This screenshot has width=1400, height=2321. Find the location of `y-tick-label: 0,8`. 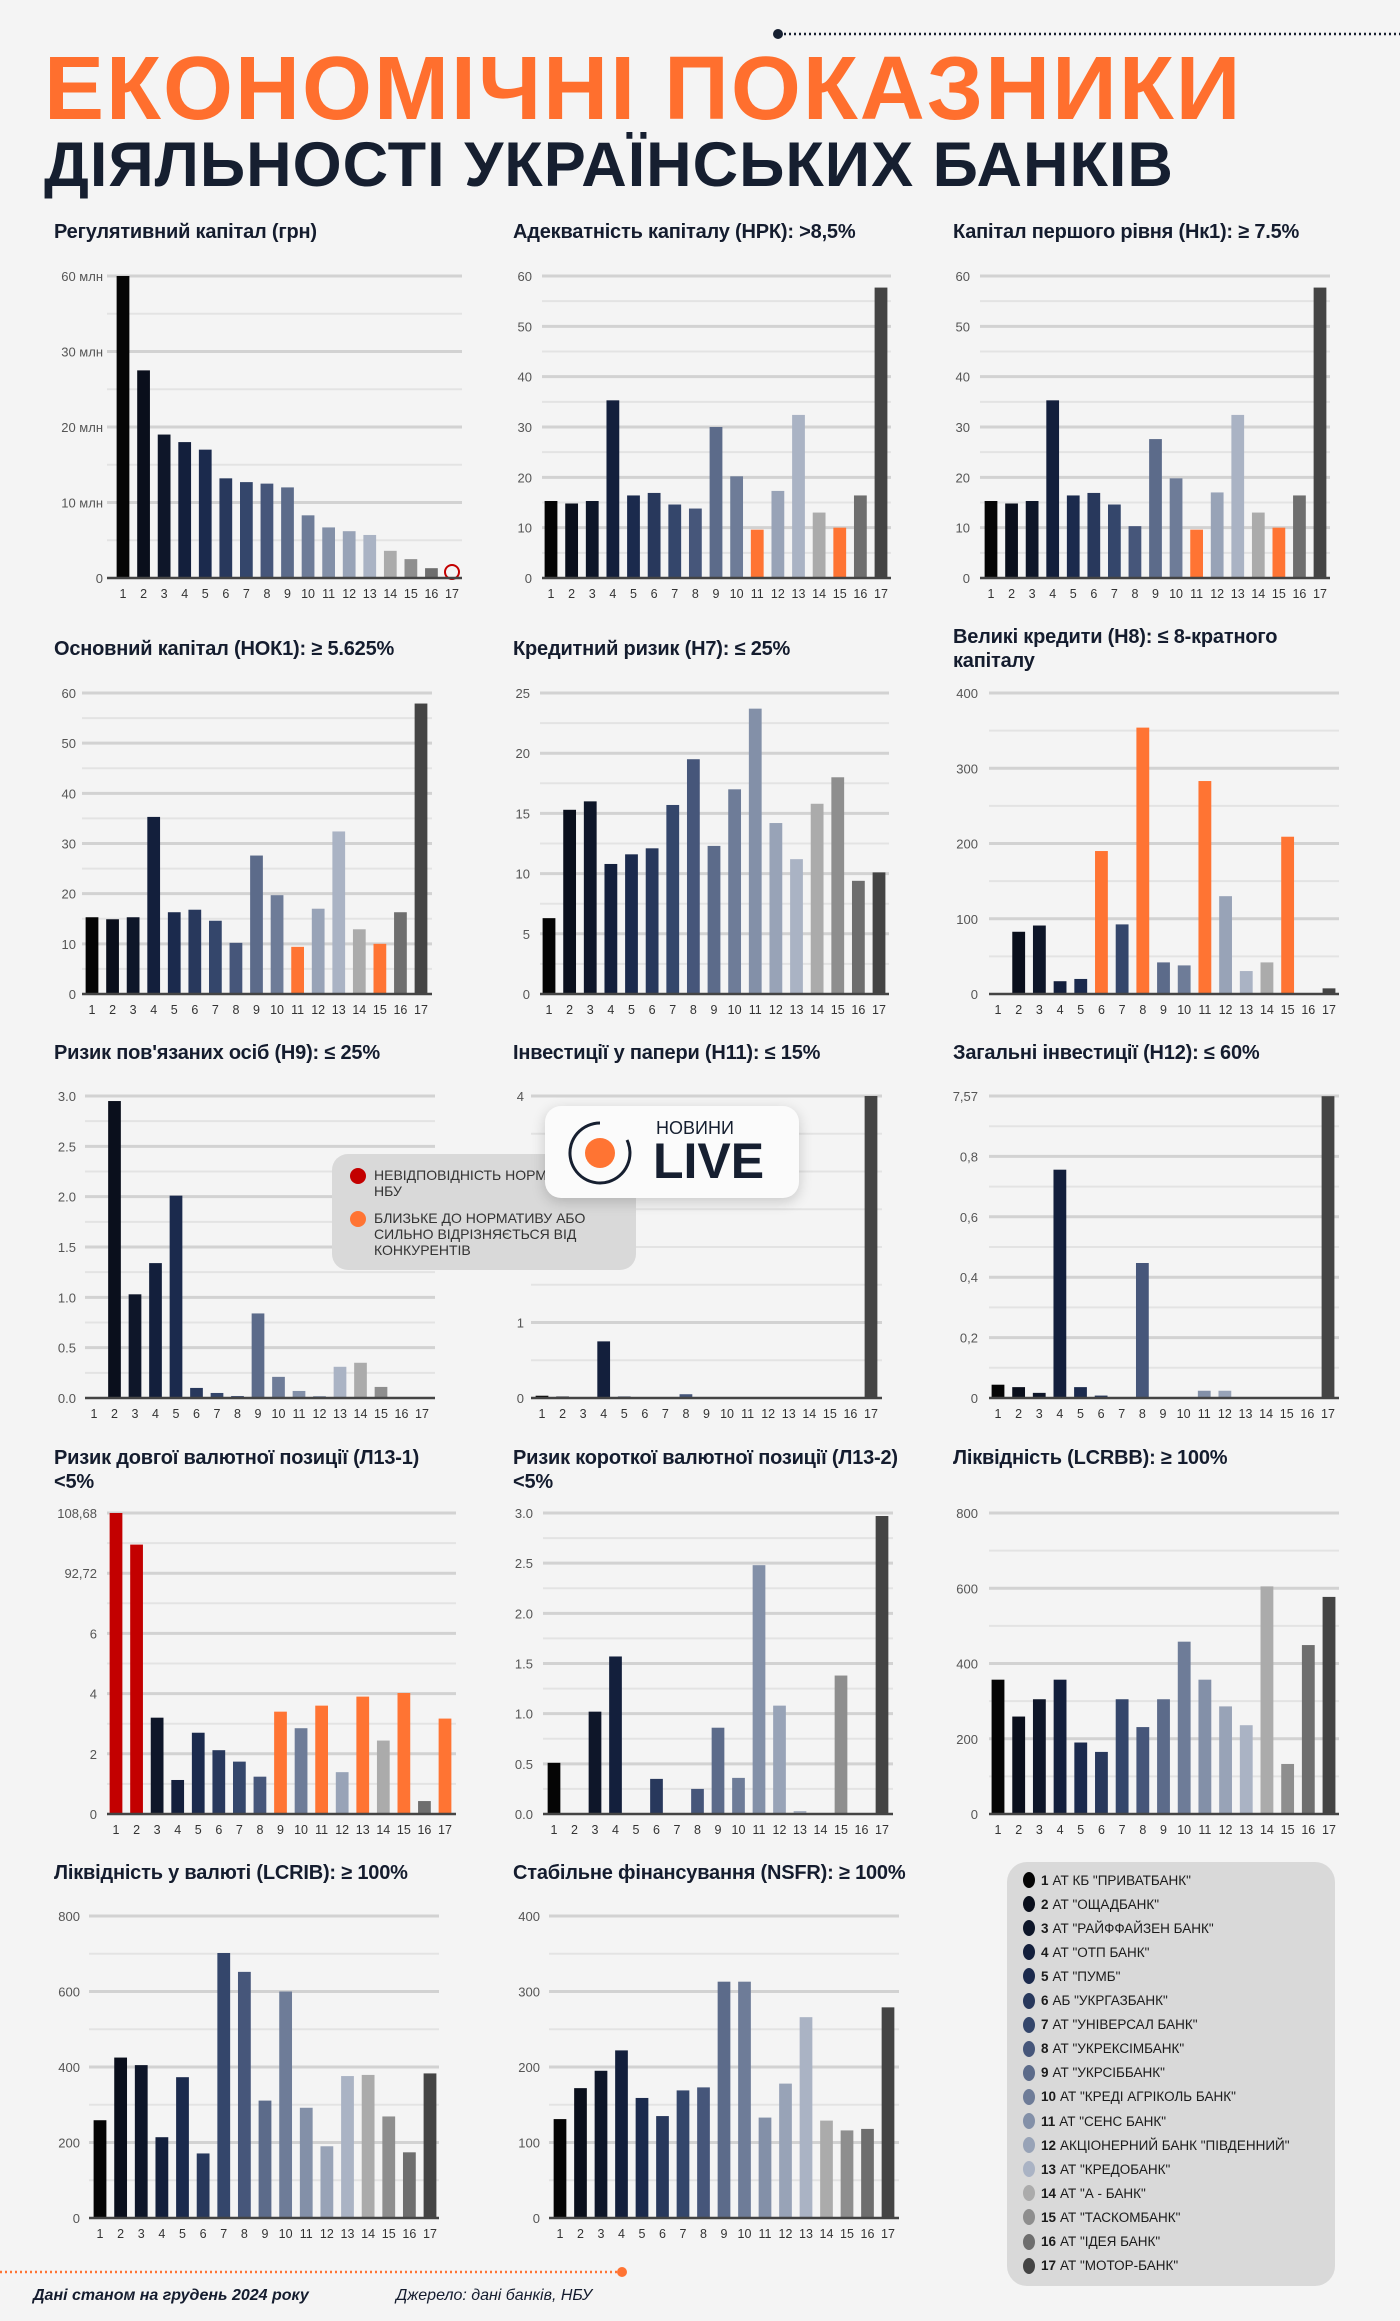

y-tick-label: 0,8 is located at coordinates (969, 1156).